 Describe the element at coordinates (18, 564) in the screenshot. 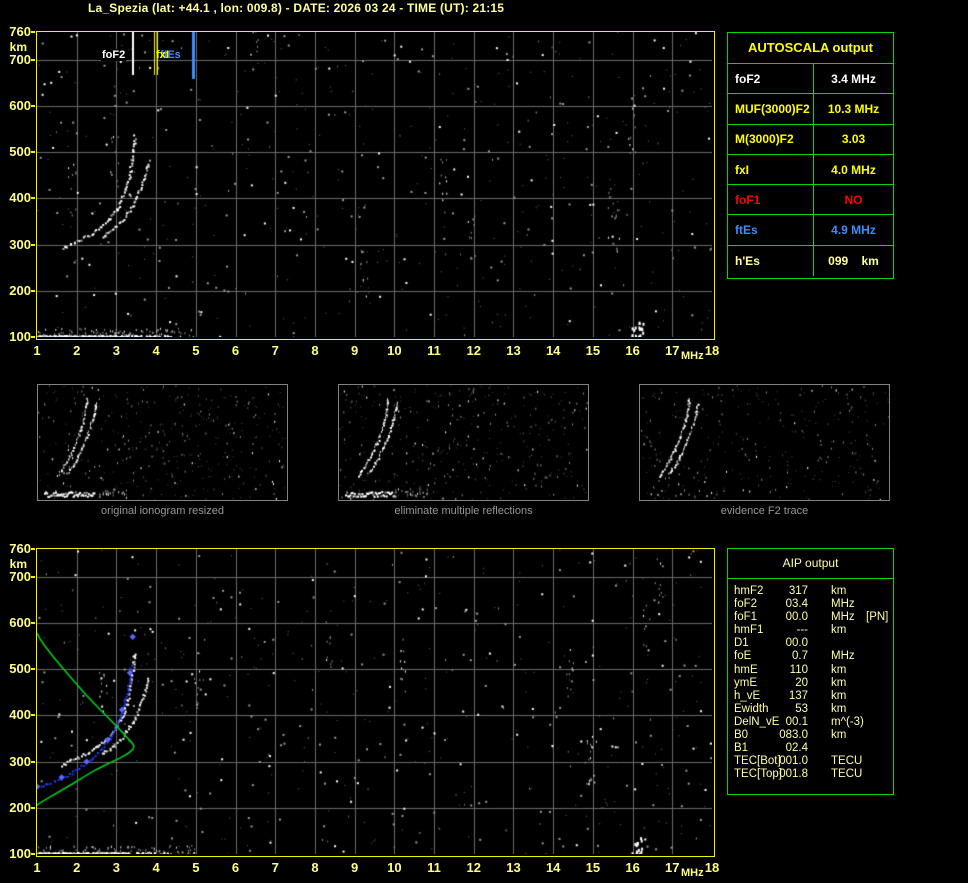

I see `profile-y-axis-unit: km` at that location.